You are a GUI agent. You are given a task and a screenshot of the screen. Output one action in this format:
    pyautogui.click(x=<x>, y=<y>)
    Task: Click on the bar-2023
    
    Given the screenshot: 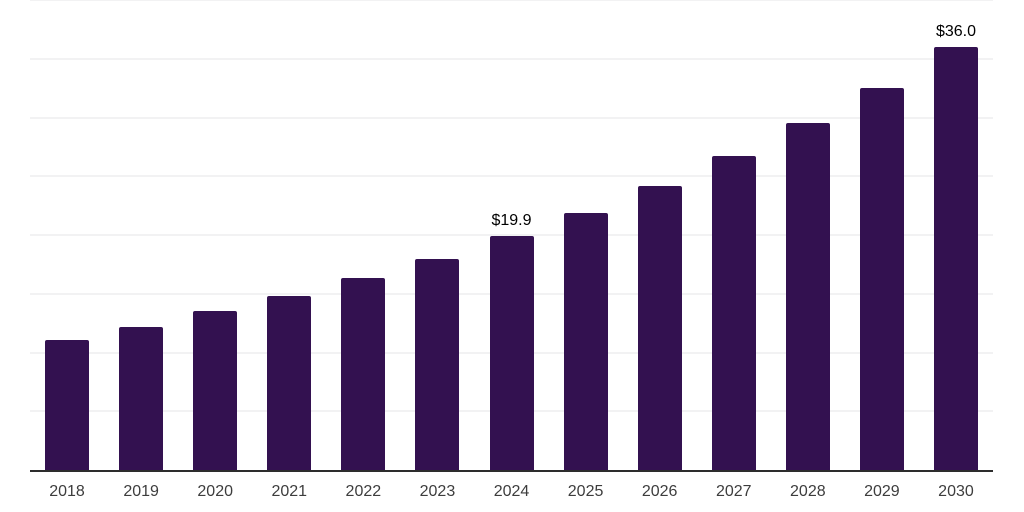 What is the action you would take?
    pyautogui.click(x=437, y=364)
    